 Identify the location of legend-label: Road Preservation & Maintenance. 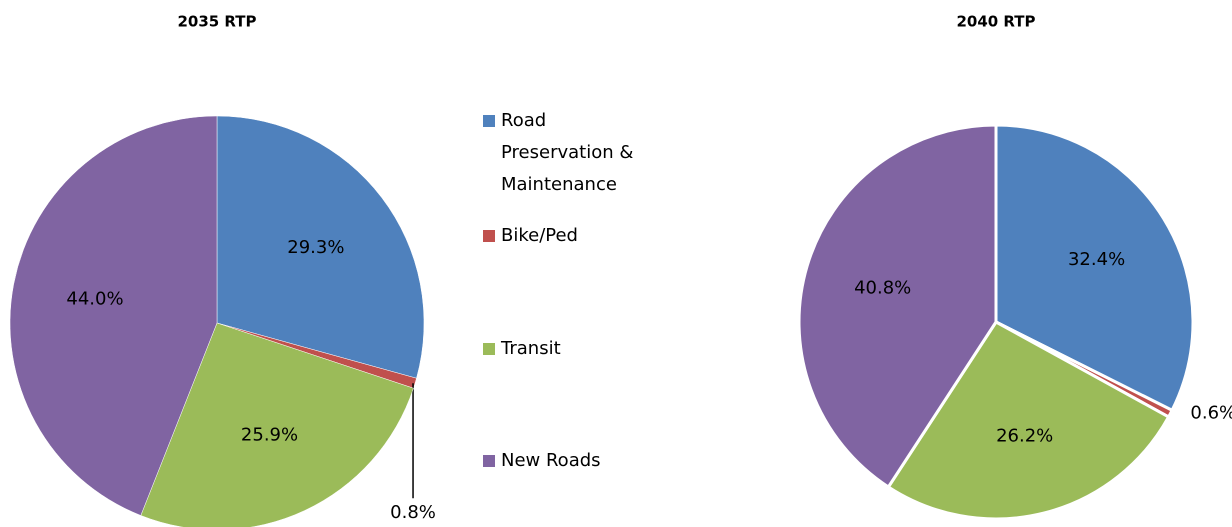
(567, 152).